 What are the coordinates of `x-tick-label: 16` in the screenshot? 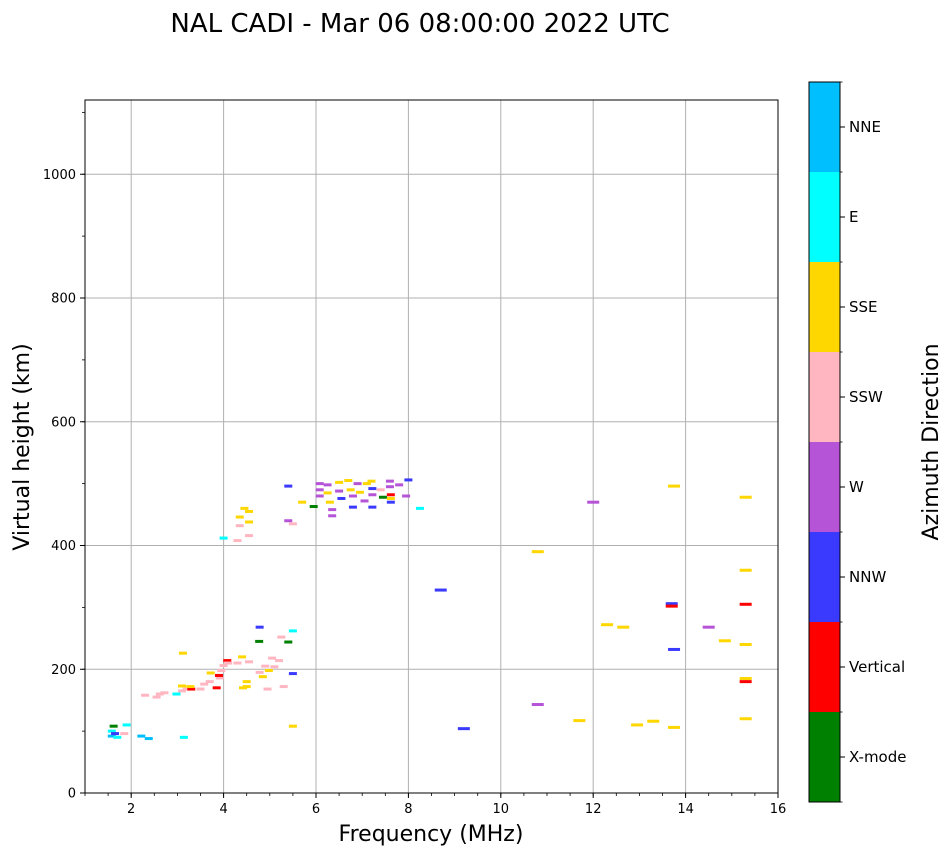 It's located at (778, 809).